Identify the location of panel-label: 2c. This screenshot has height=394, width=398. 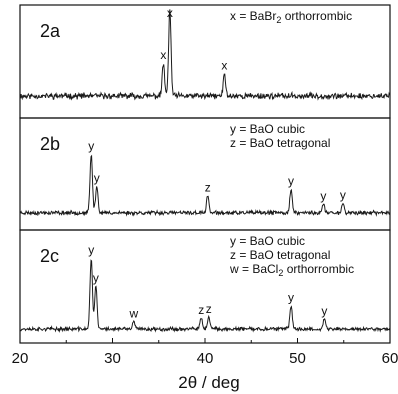
(49, 256).